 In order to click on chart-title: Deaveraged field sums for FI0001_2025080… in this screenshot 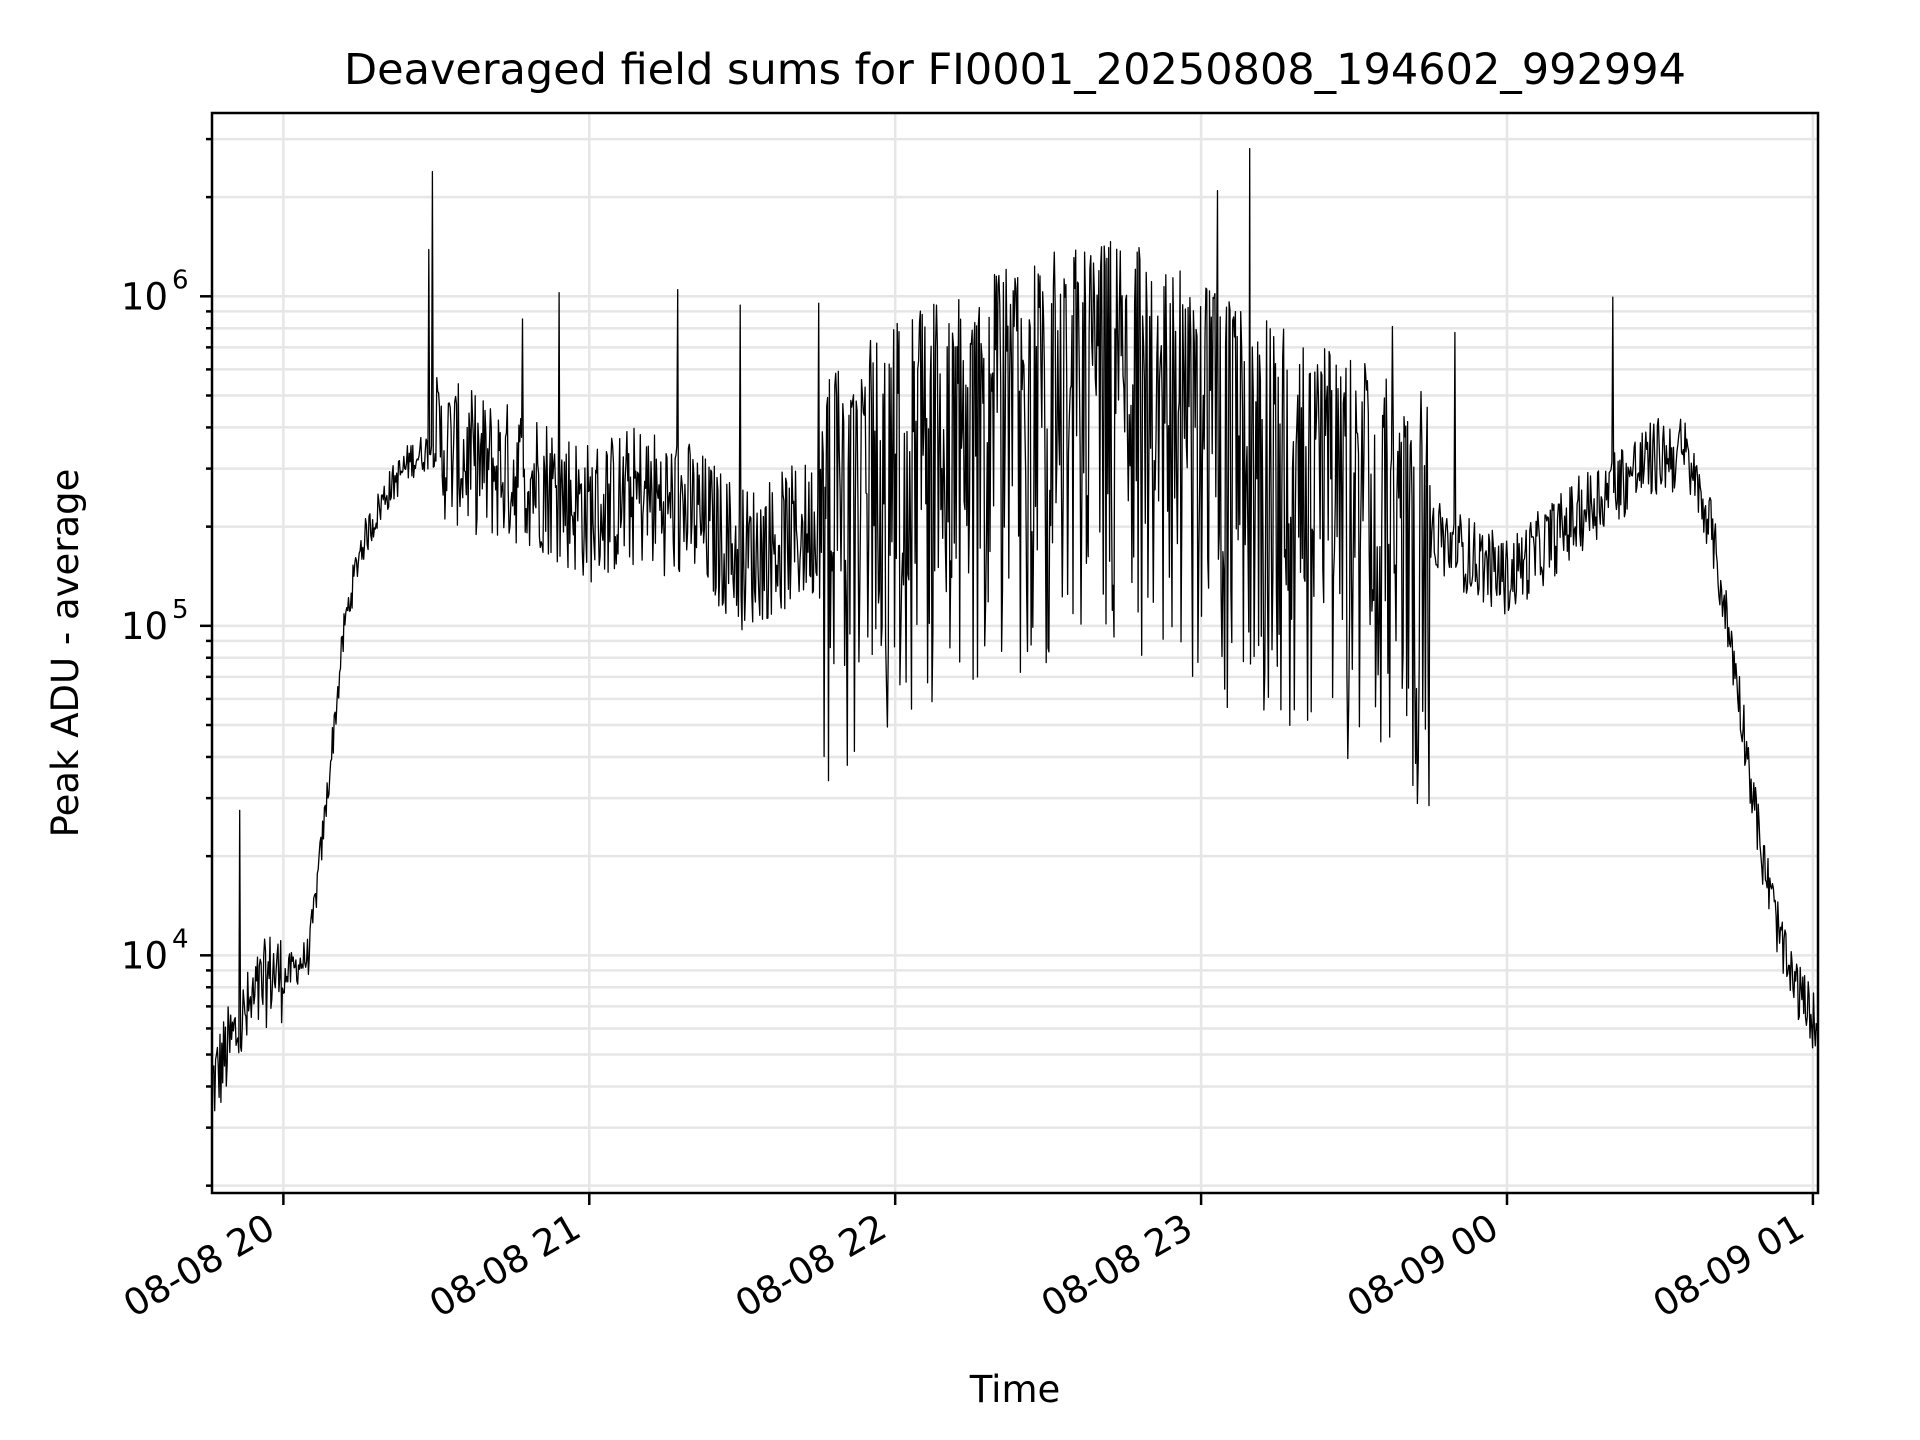, I will do `click(1015, 70)`.